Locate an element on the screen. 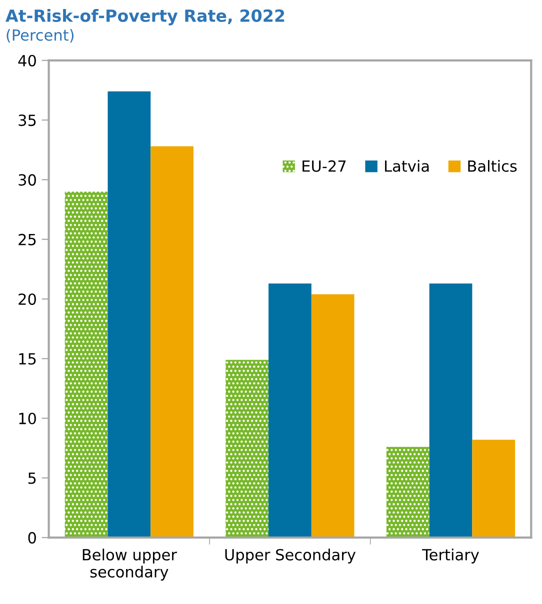  legend-label: Baltics is located at coordinates (492, 166).